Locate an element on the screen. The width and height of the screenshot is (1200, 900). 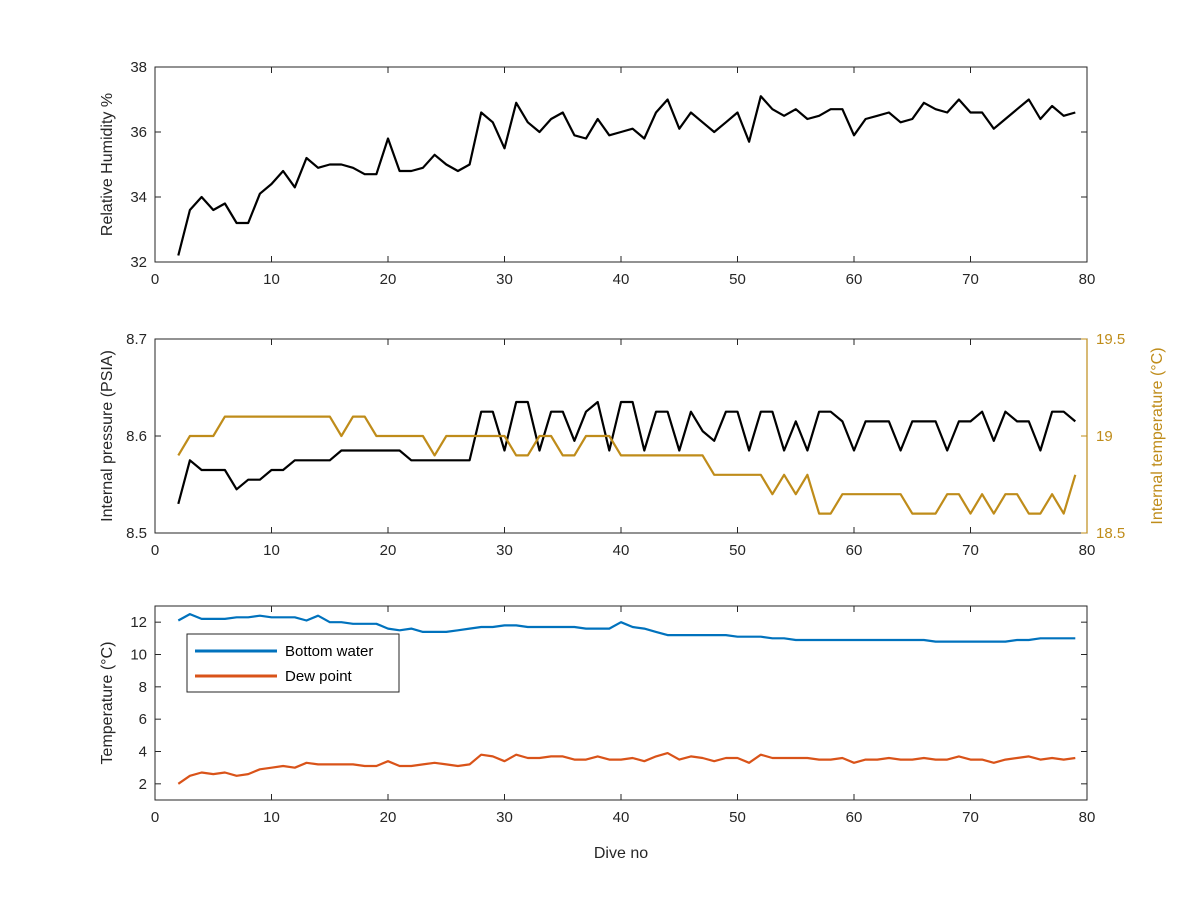
y-tick-label: 4 is located at coordinates (143, 752).